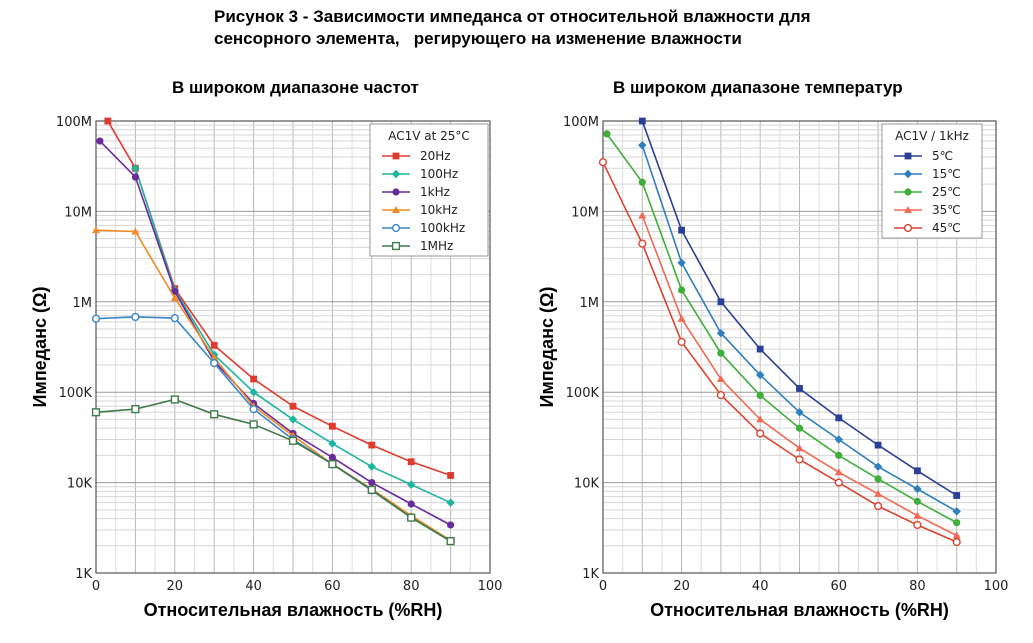 The image size is (1033, 643). Describe the element at coordinates (942, 156) in the screenshot. I see `legend-entry-label: 5℃` at that location.